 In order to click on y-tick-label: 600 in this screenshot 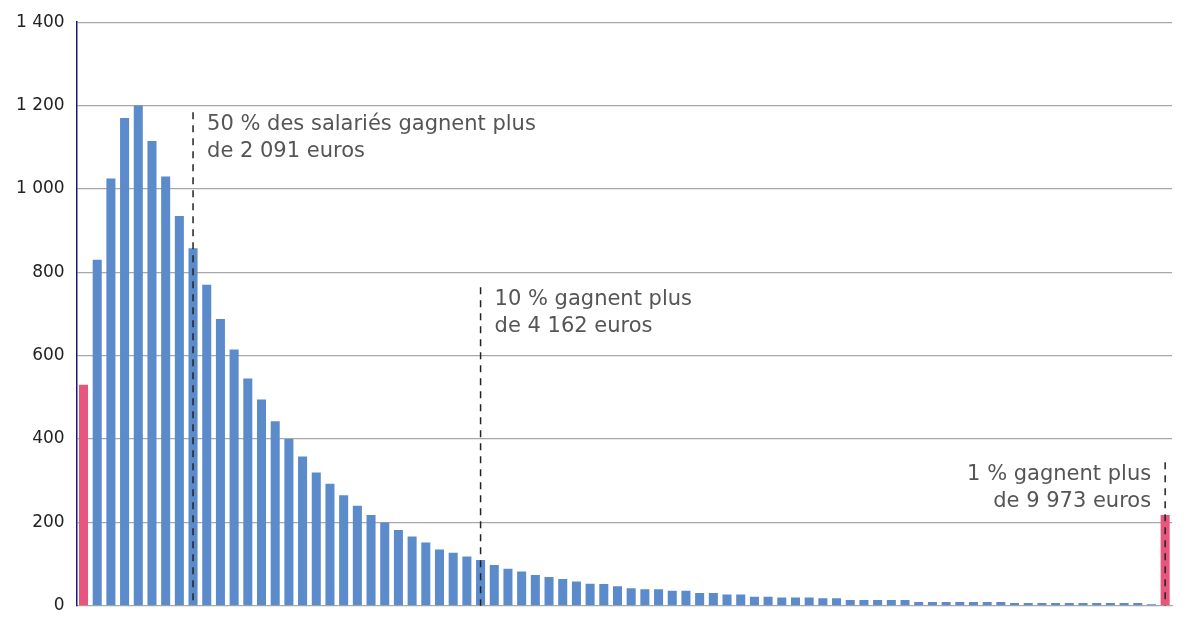, I will do `click(48, 354)`.